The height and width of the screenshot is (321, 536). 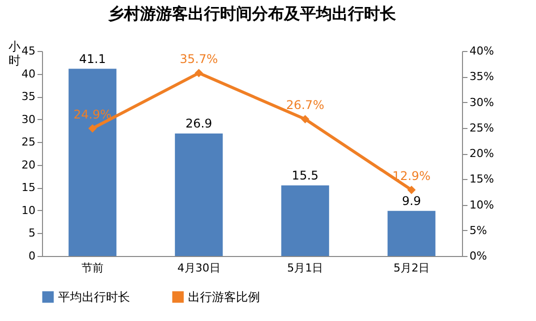 What do you see at coordinates (478, 230) in the screenshot?
I see `y2-tick-label: 5%` at bounding box center [478, 230].